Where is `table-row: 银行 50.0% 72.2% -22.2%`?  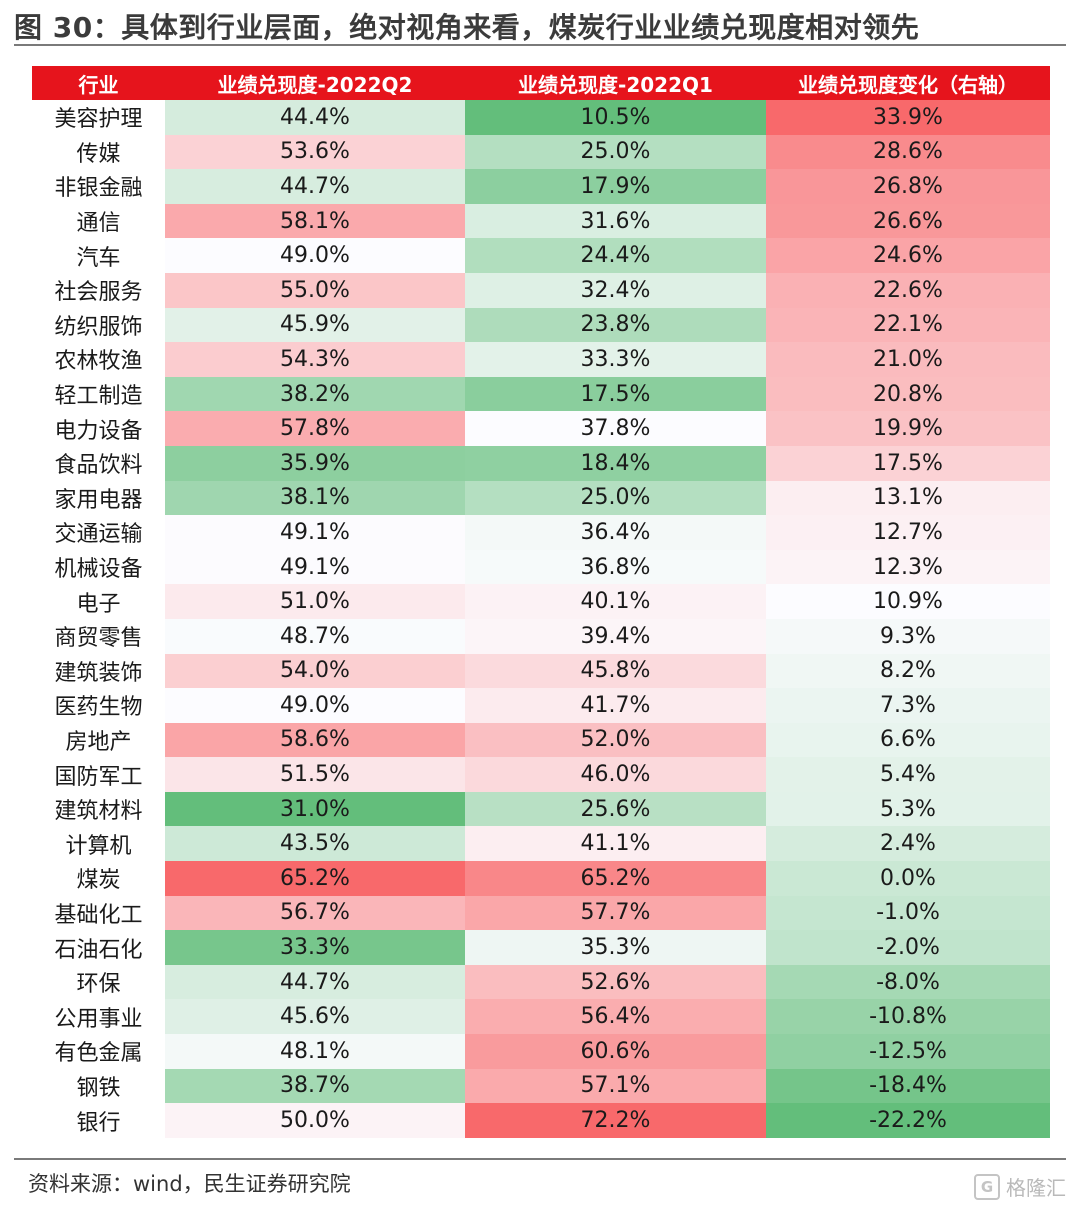 table-row: 银行 50.0% 72.2% -22.2% is located at coordinates (541, 1120).